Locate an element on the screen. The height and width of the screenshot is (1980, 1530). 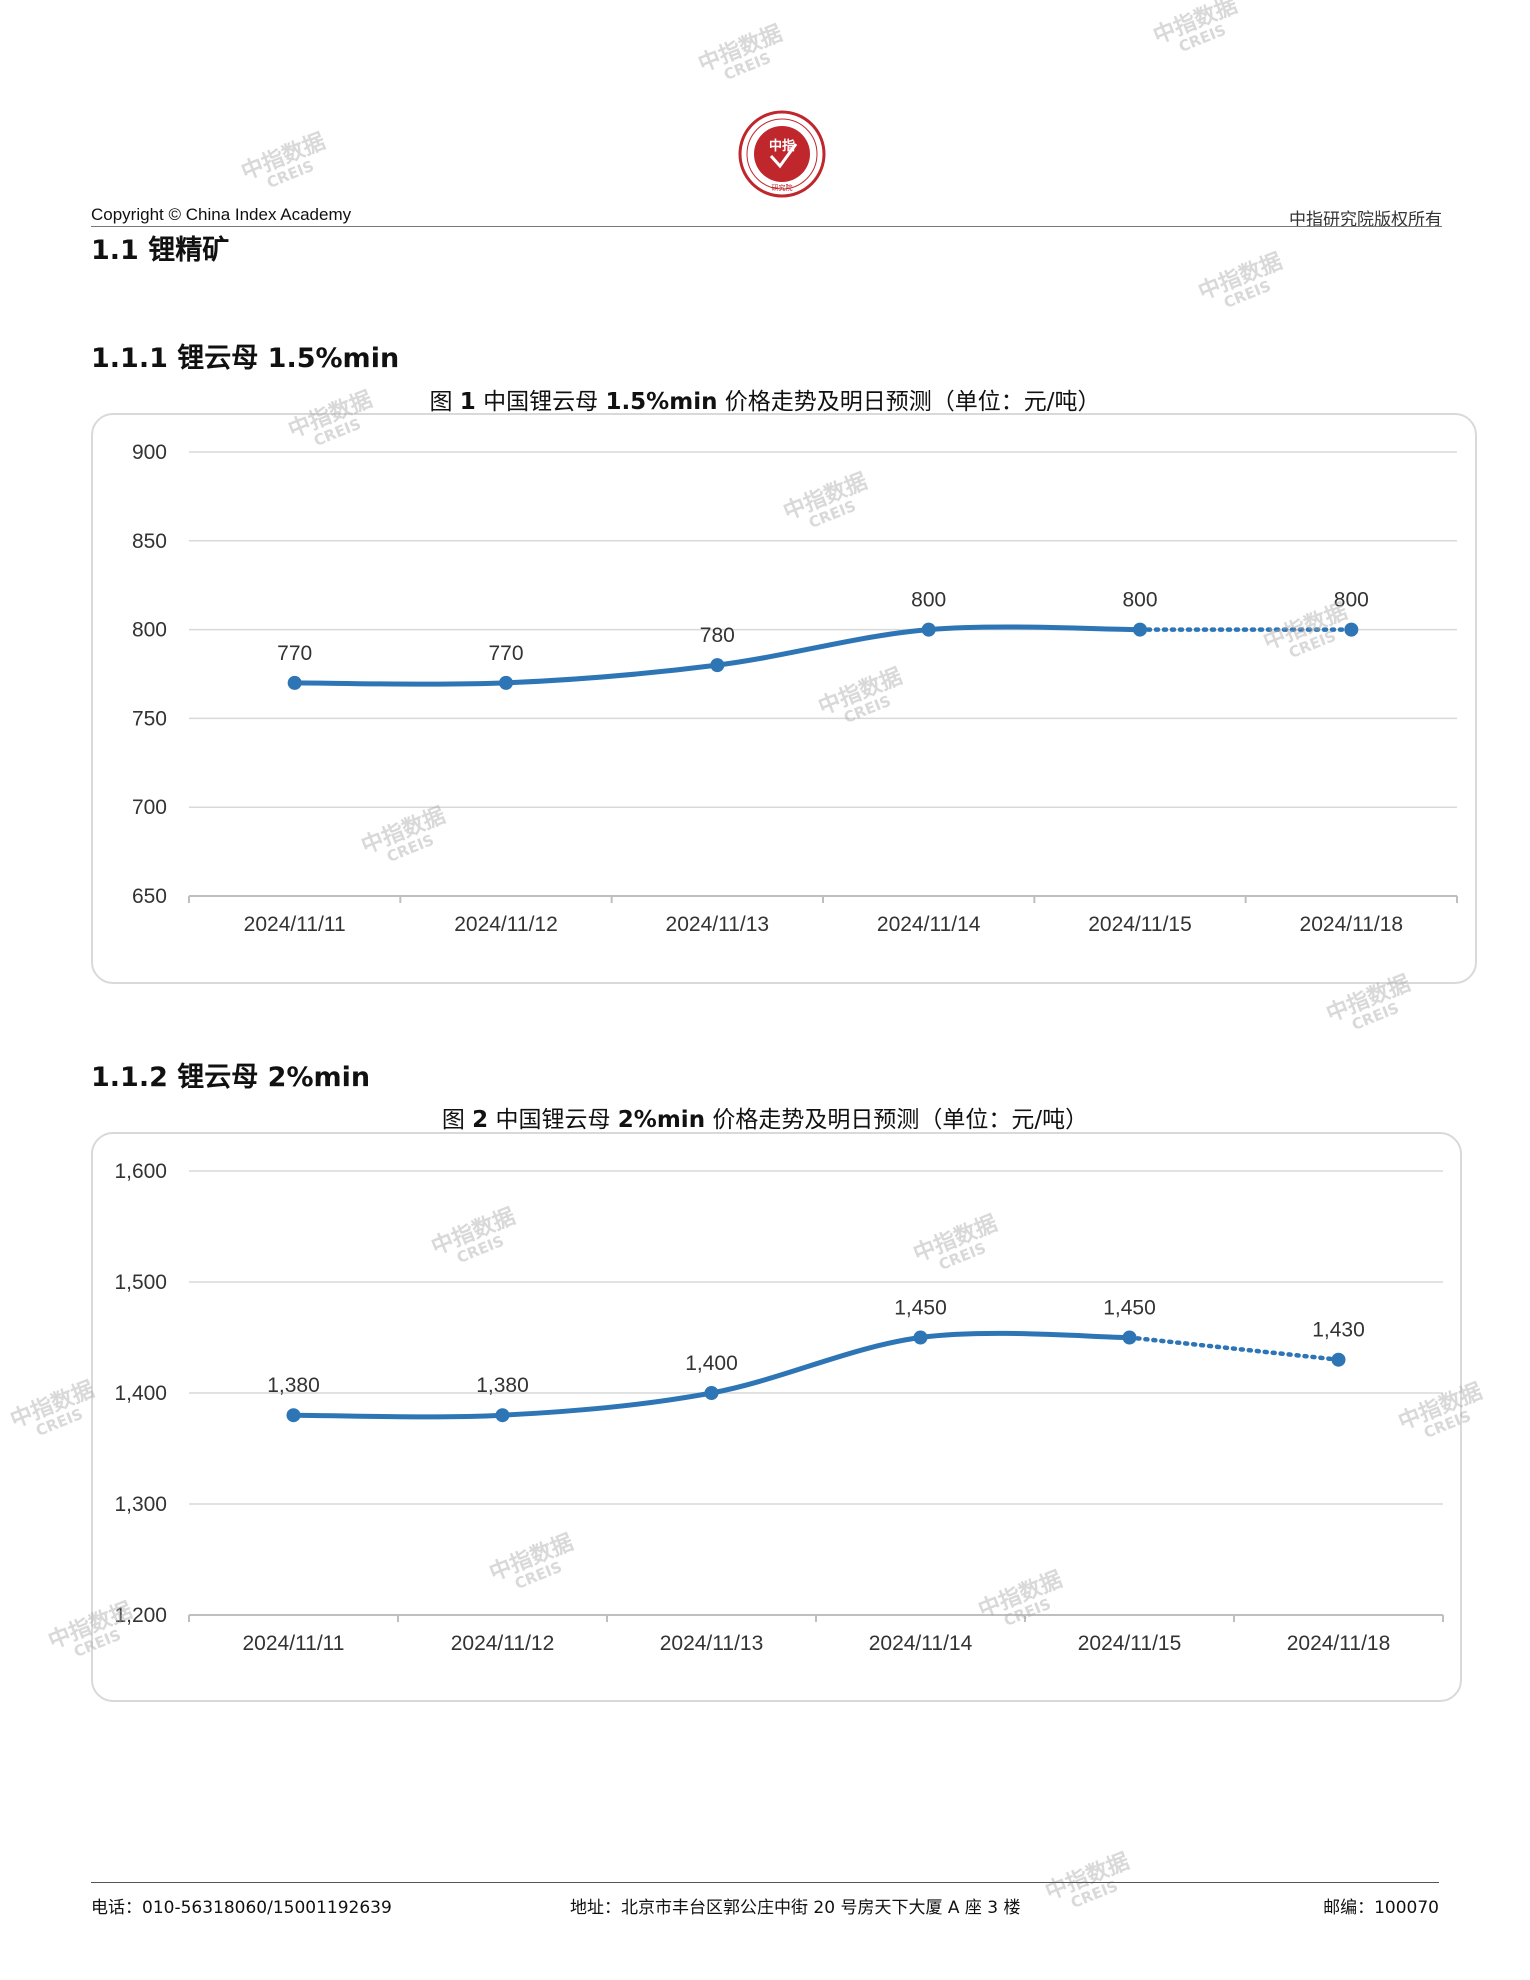
figure-title-1-prefix: 图 is located at coordinates (444, 402).